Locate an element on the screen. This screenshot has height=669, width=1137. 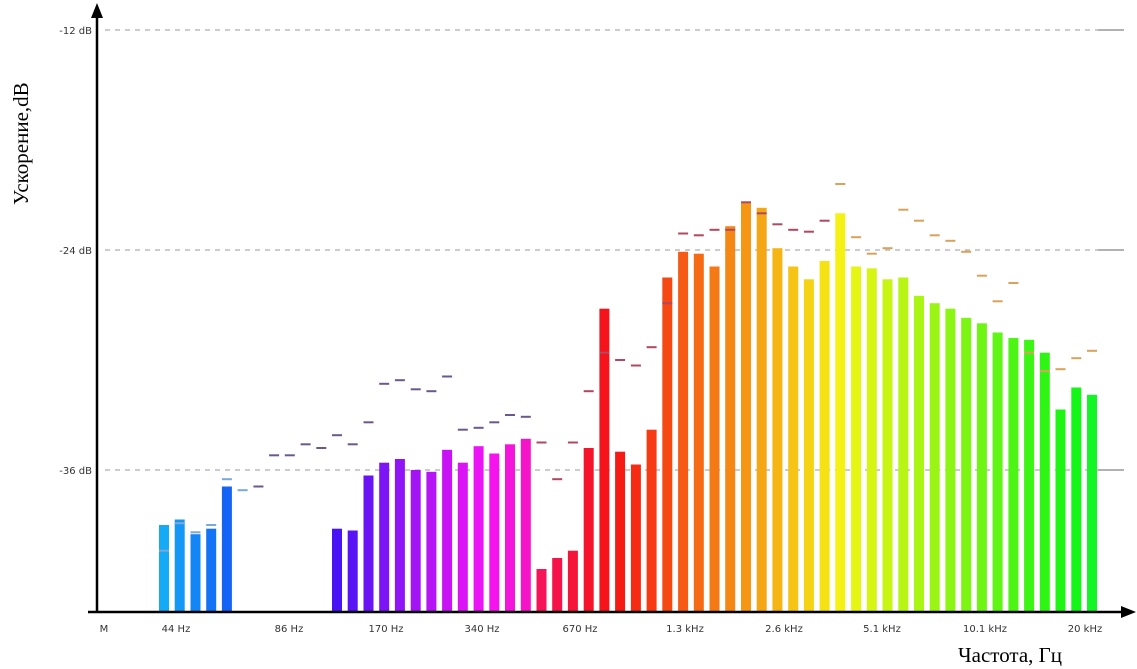
y-tick-label: -24 dB is located at coordinates (75, 251).